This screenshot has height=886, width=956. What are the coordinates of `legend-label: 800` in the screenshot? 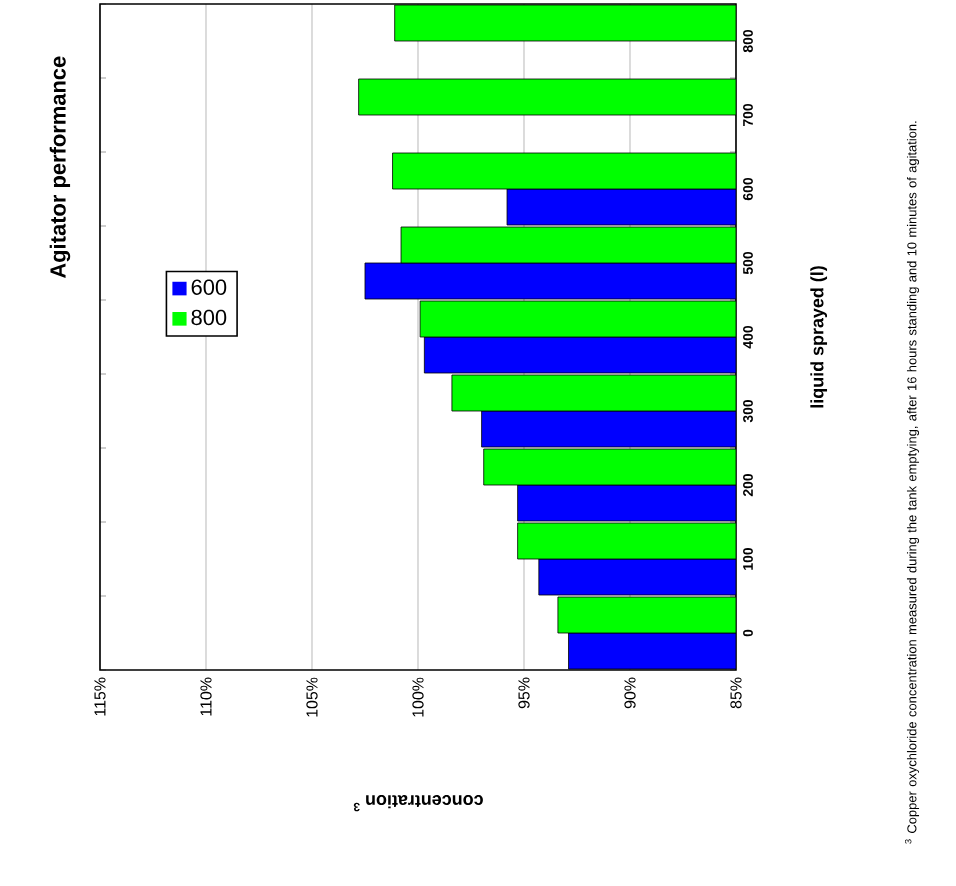 It's located at (209, 317).